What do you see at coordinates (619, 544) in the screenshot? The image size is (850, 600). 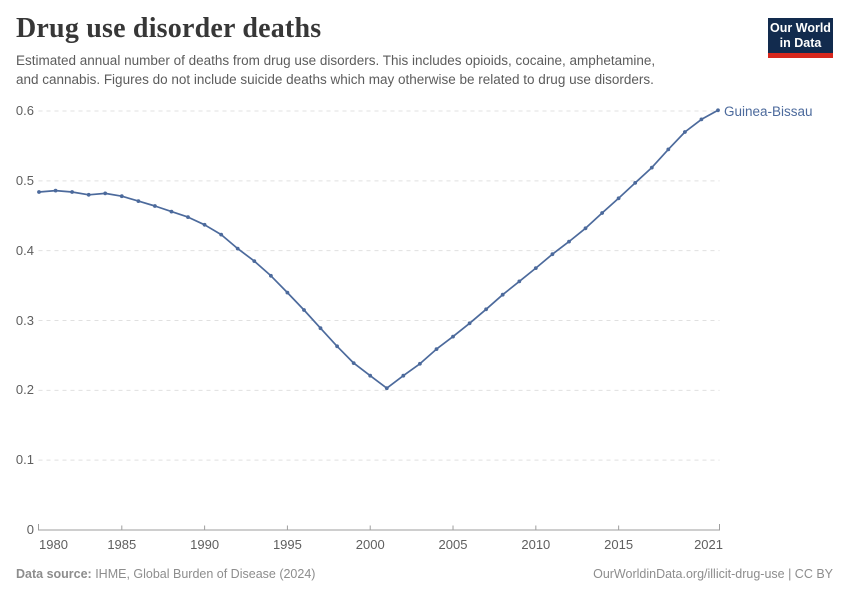 I see `x-tick-label: 2015` at bounding box center [619, 544].